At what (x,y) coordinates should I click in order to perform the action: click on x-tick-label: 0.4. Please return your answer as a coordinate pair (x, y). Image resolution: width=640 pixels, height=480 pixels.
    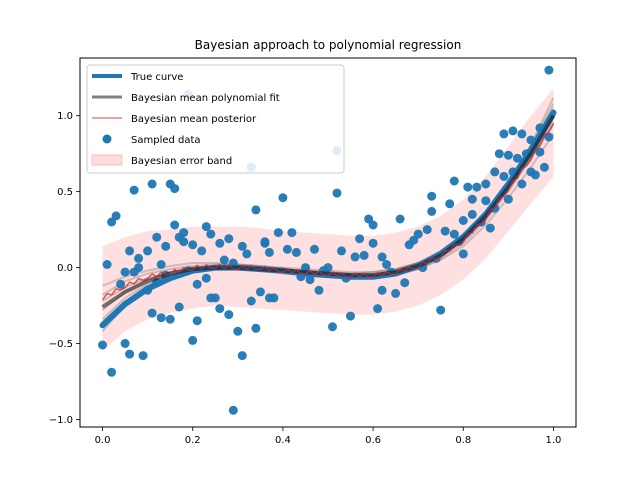
    Looking at the image, I should click on (283, 440).